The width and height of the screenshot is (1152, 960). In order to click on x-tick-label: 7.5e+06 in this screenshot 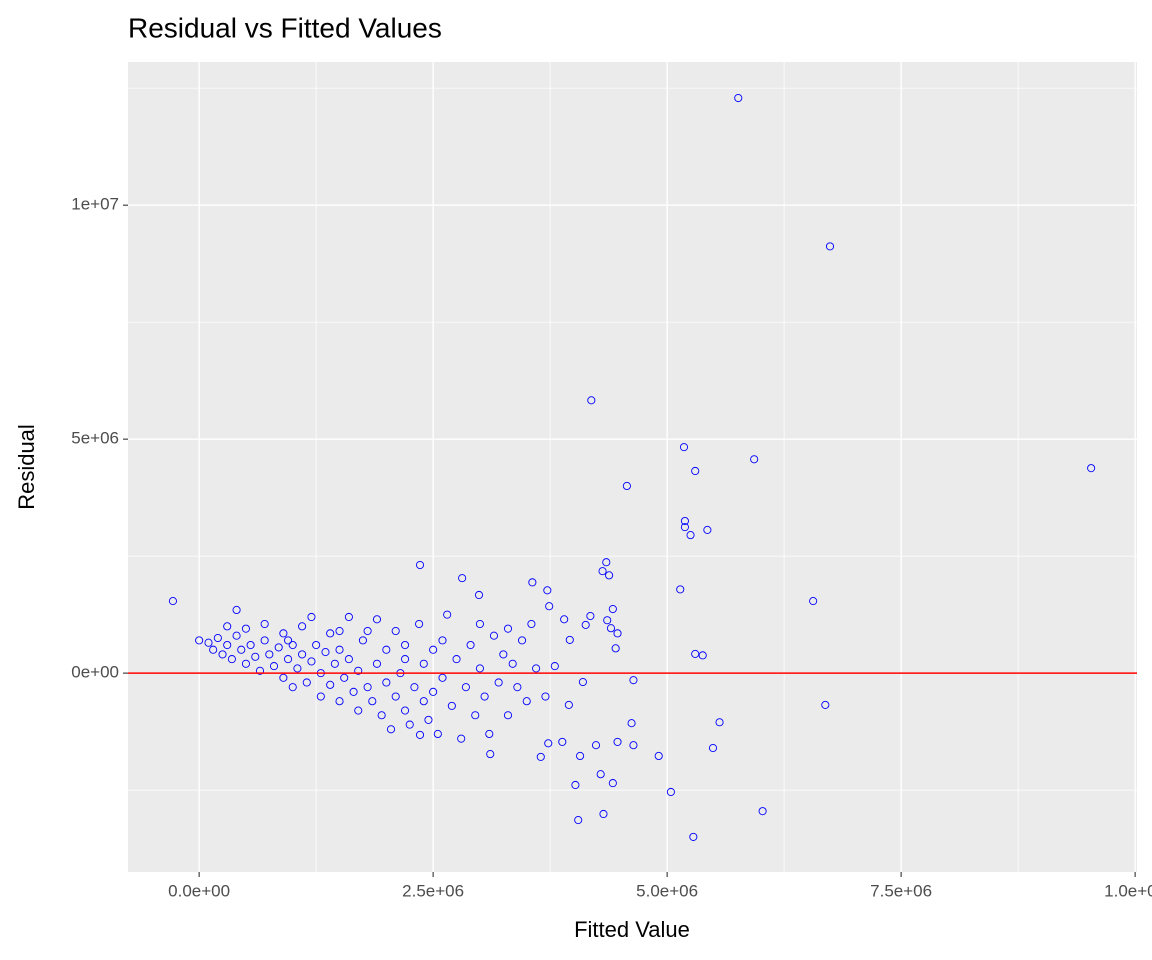, I will do `click(901, 890)`.